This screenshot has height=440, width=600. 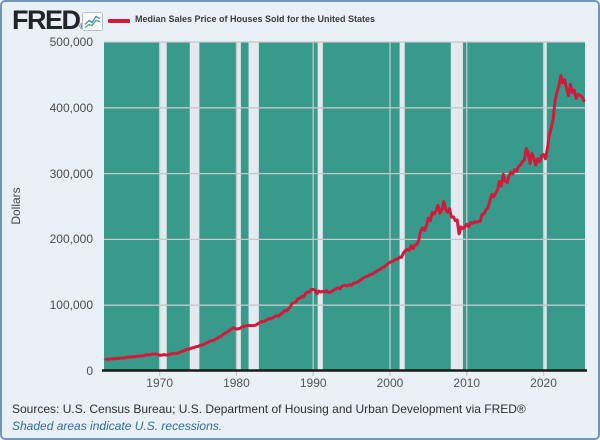 What do you see at coordinates (467, 383) in the screenshot?
I see `x-tick-label: 2010` at bounding box center [467, 383].